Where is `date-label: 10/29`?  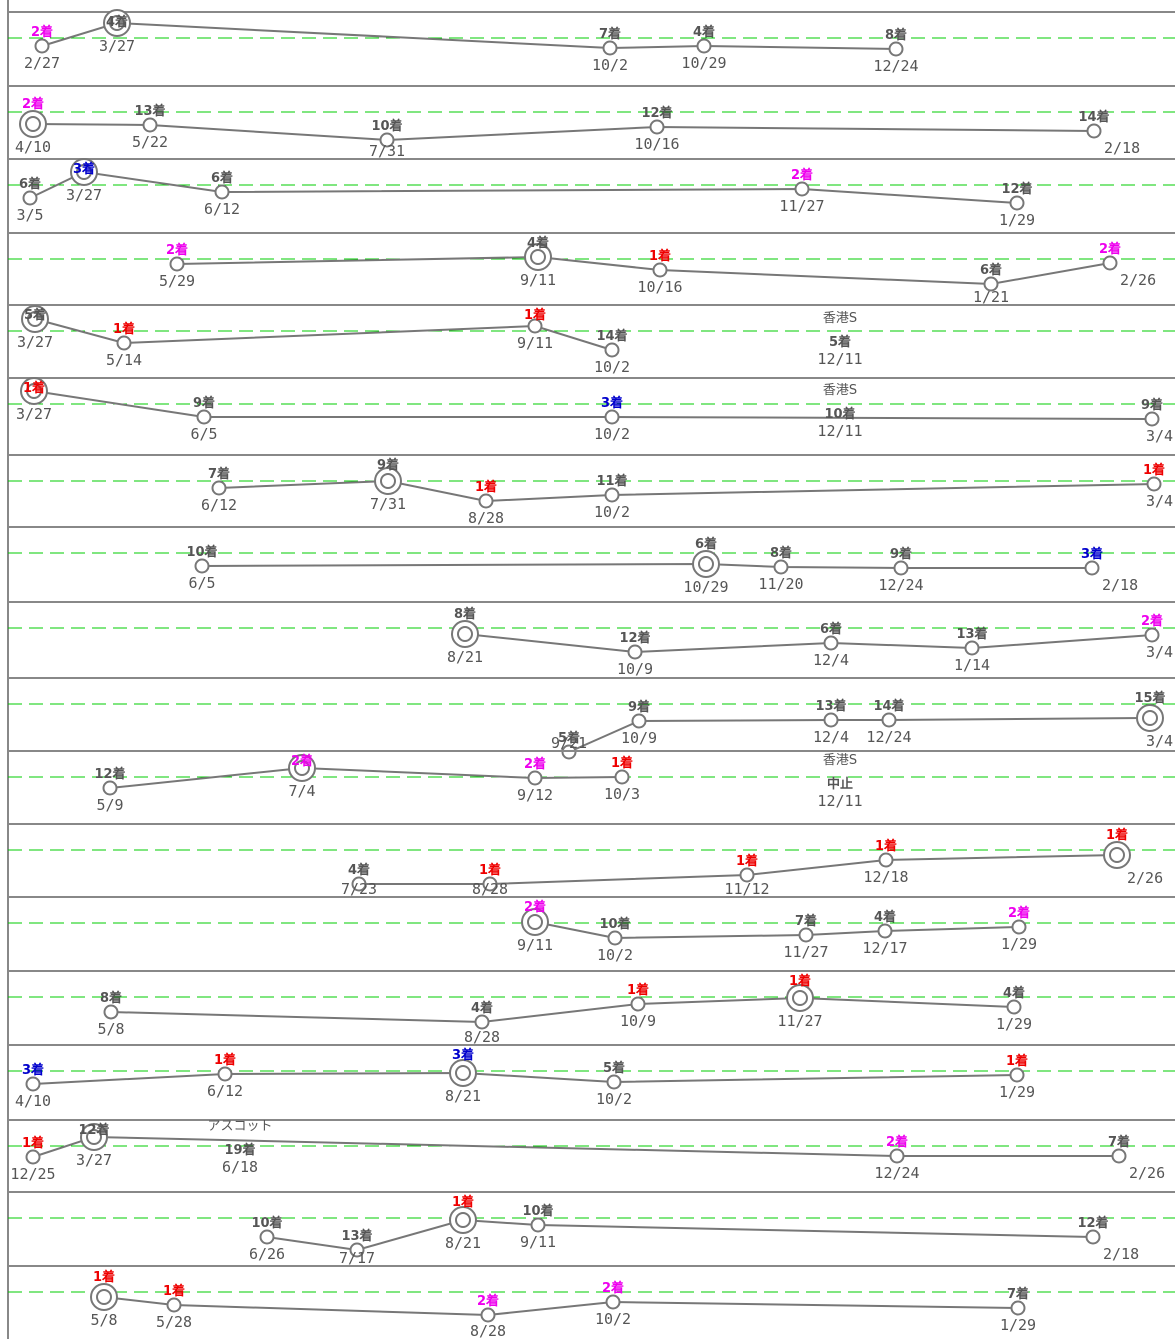 date-label: 10/29 is located at coordinates (705, 587).